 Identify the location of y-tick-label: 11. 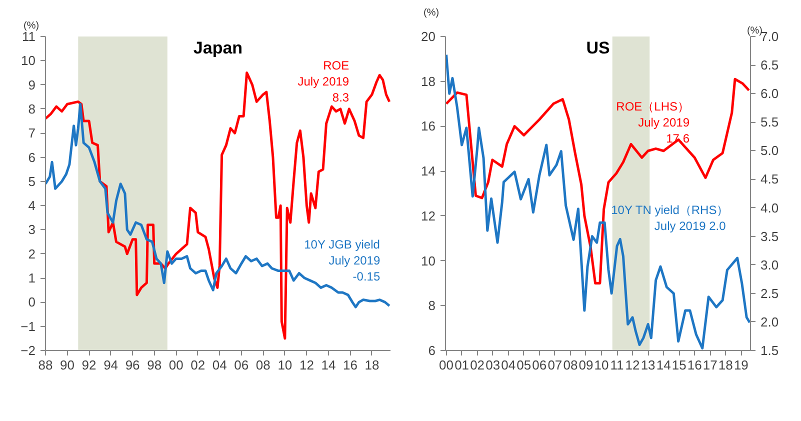
(29, 36).